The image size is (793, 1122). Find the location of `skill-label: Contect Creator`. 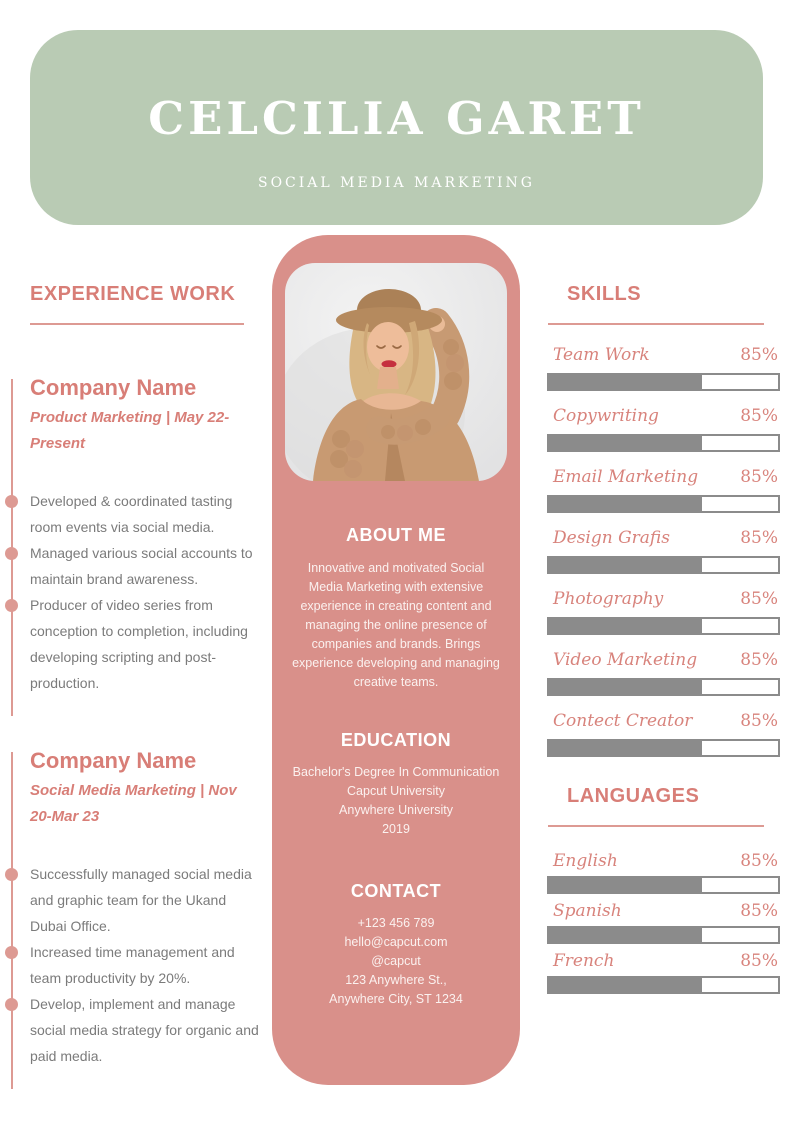

skill-label: Contect Creator is located at coordinates (623, 721).